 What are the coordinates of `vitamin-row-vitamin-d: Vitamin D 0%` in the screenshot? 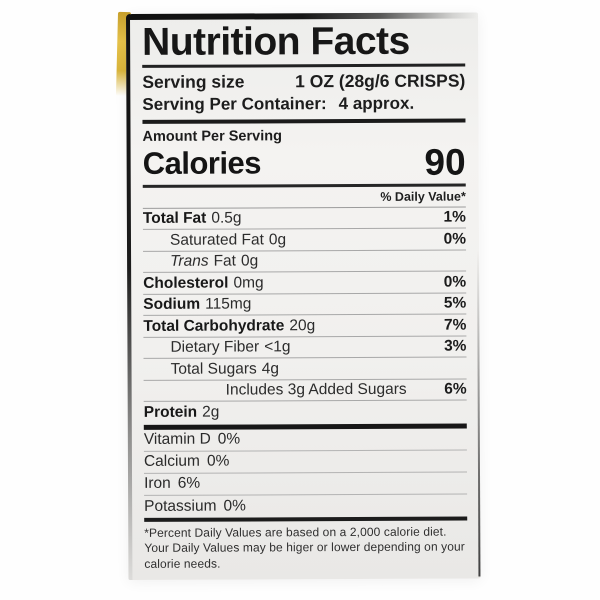 It's located at (305, 440).